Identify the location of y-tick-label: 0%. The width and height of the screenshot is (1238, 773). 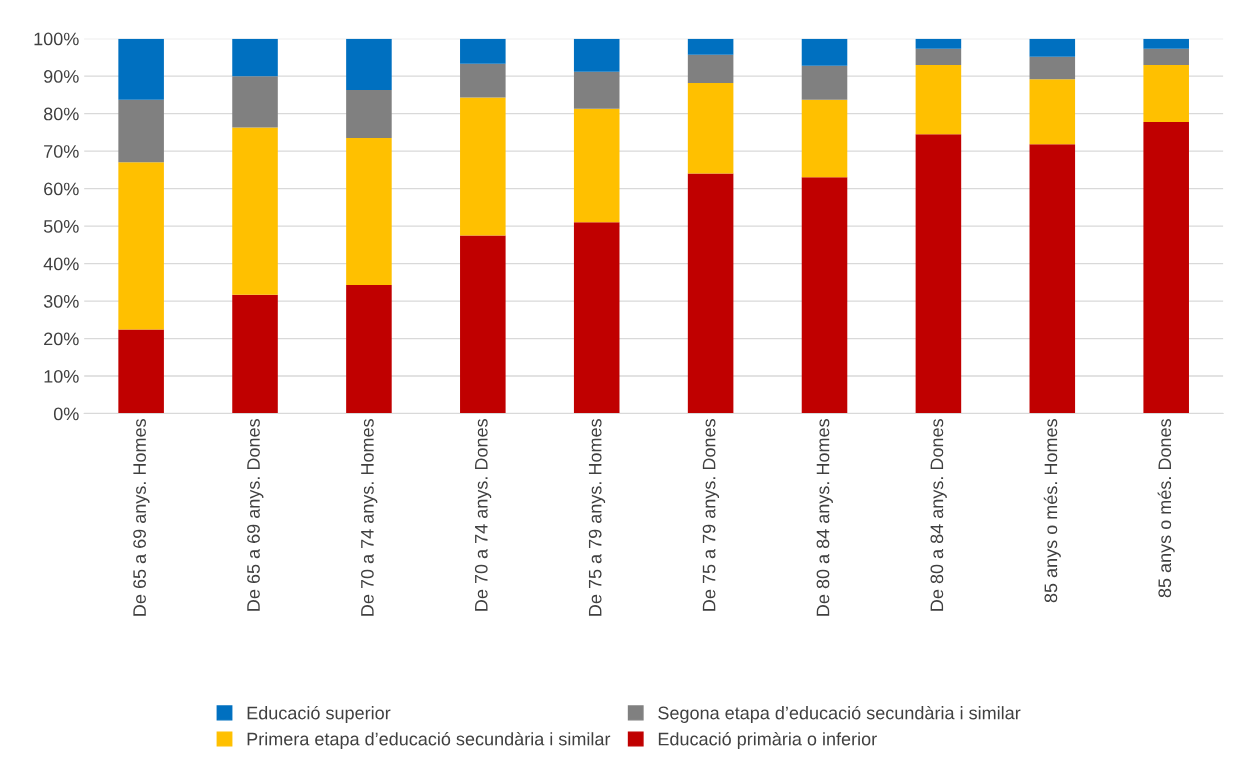
(66, 414).